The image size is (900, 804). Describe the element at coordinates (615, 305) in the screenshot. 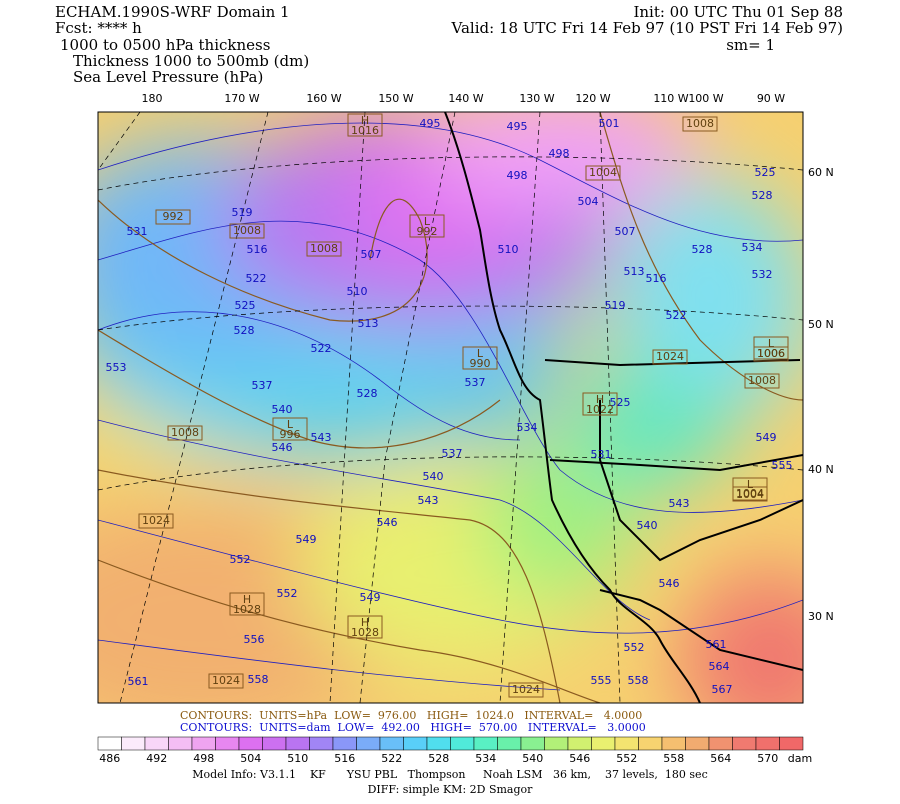

I see `thickness-contour-label: 519` at that location.